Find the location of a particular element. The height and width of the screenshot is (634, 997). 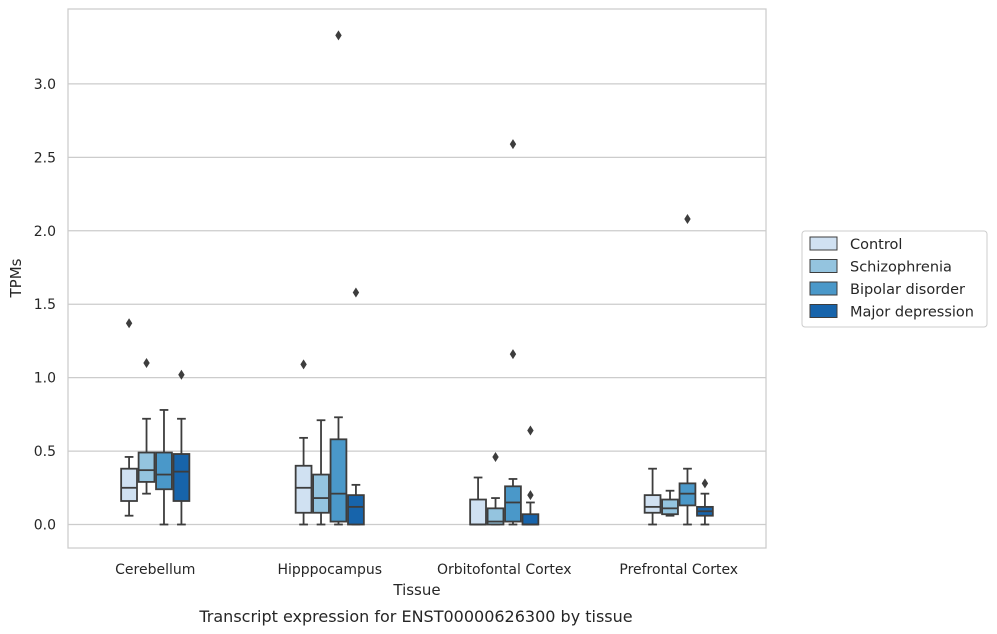

legend-label: Schizophrenia is located at coordinates (901, 268).